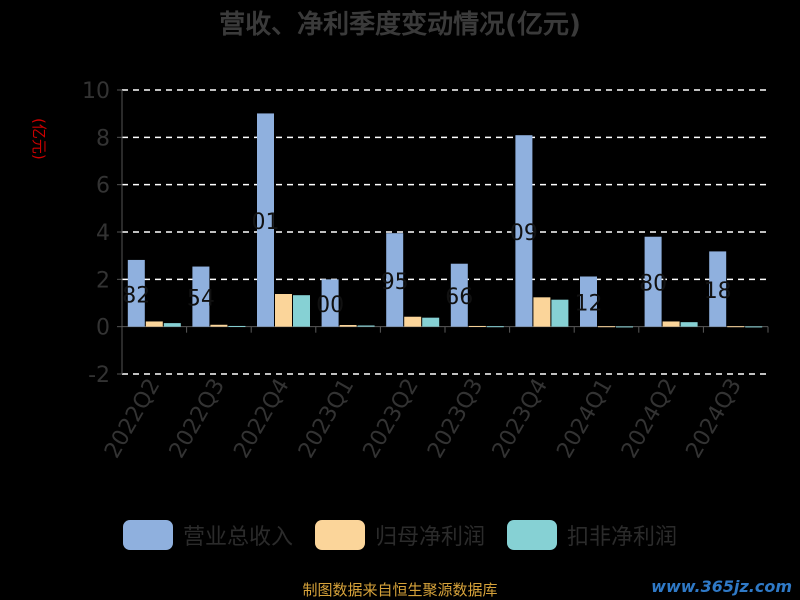 This screenshot has width=800, height=600. Describe the element at coordinates (400, 590) in the screenshot. I see `source-note: 制图数据来自恒生聚源数据库` at that location.